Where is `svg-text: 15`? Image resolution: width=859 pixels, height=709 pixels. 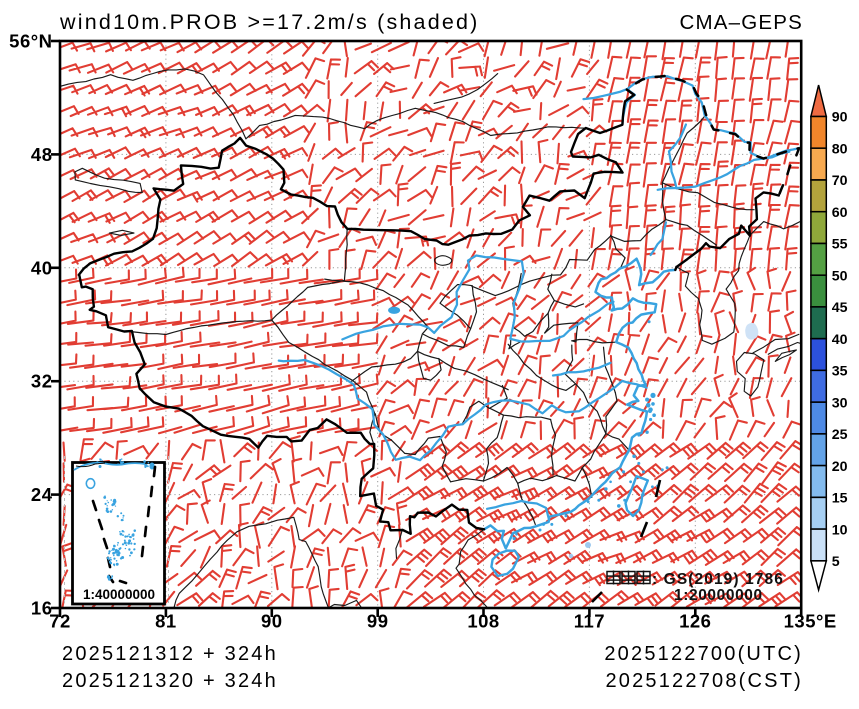
svg-text: 15 is located at coordinates (840, 499).